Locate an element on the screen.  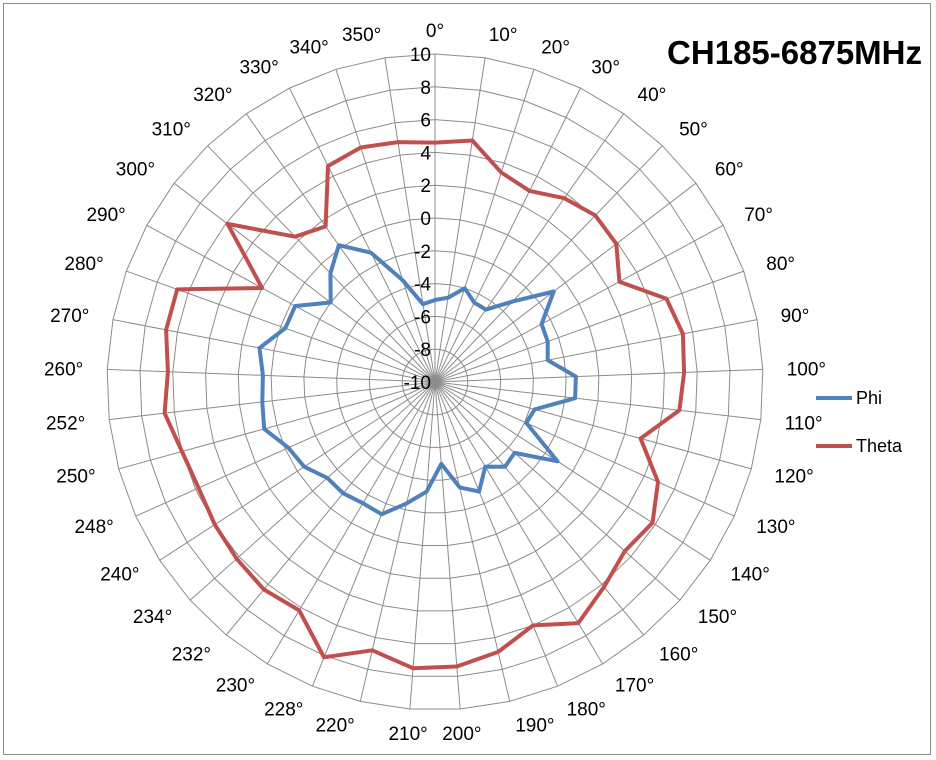
angle-label: 170° is located at coordinates (634, 686).